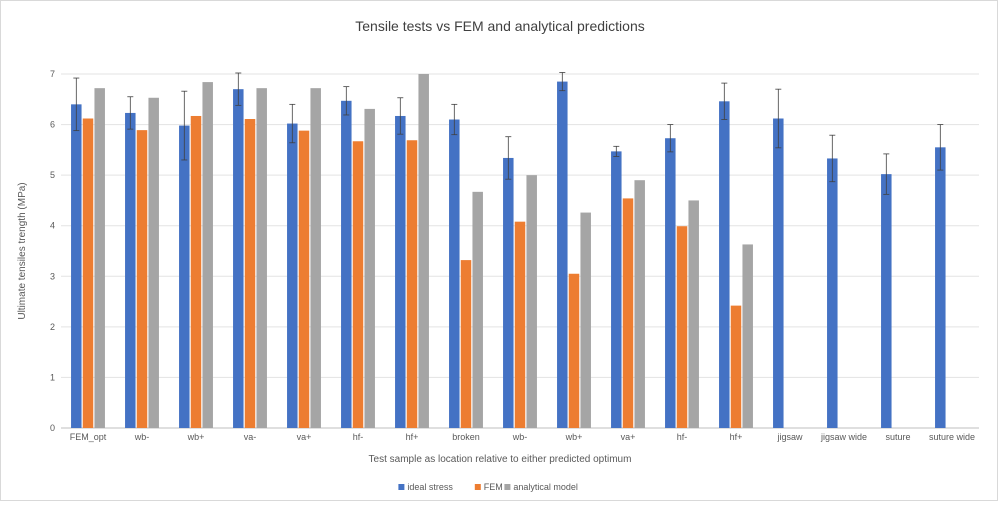  What do you see at coordinates (52, 125) in the screenshot?
I see `y-tick-label: 6` at bounding box center [52, 125].